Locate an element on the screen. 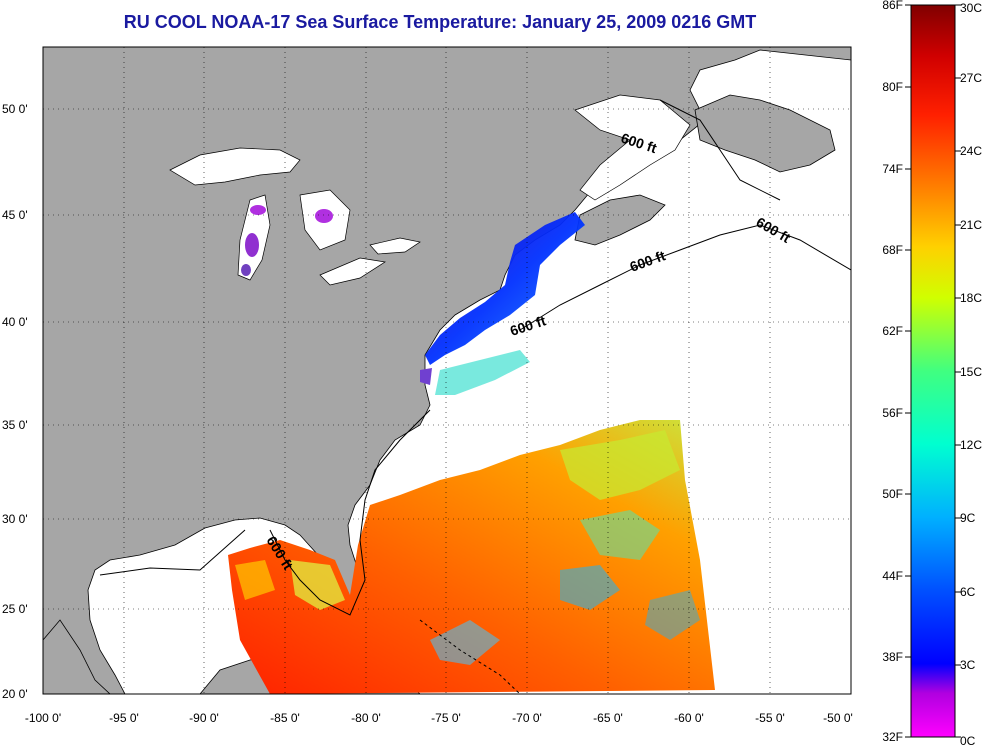 The width and height of the screenshot is (984, 754). cb-c-label: 21C is located at coordinates (971, 225).